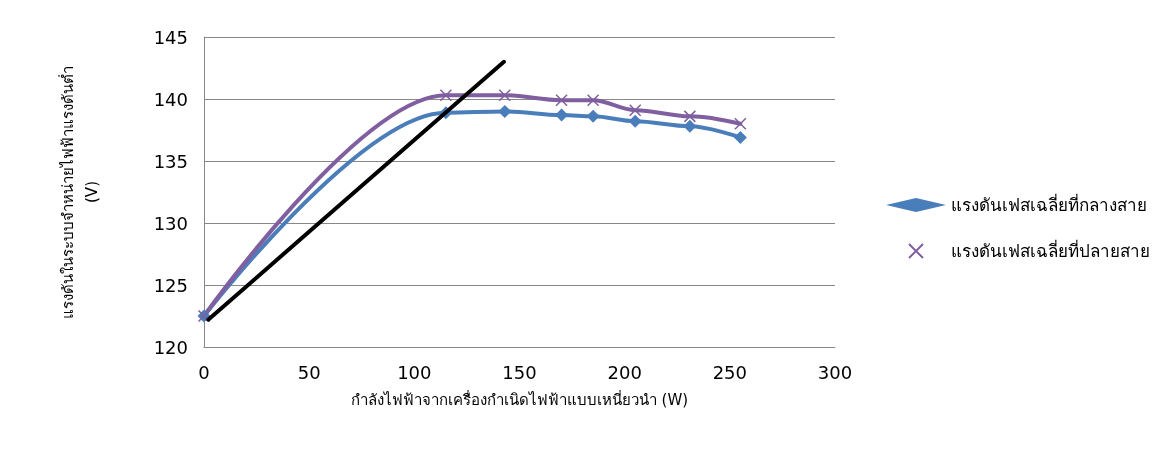  Describe the element at coordinates (170, 161) in the screenshot. I see `y-tick-label: 135` at that location.